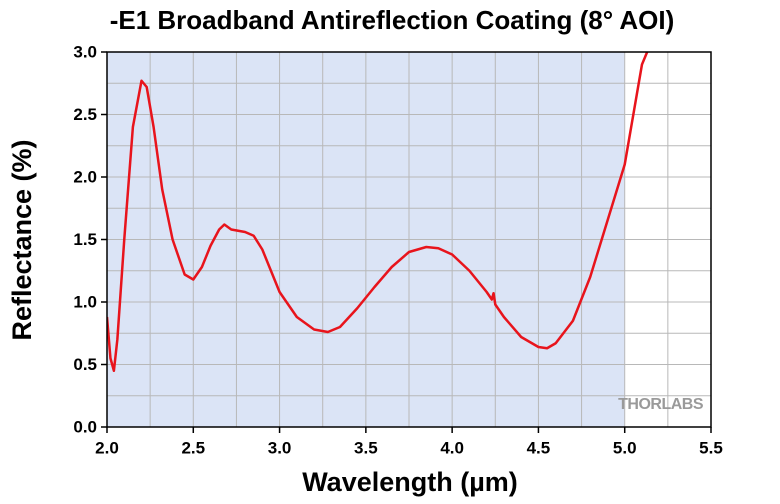 The image size is (780, 504). Describe the element at coordinates (85, 176) in the screenshot. I see `y-tick-label: 2.0` at that location.